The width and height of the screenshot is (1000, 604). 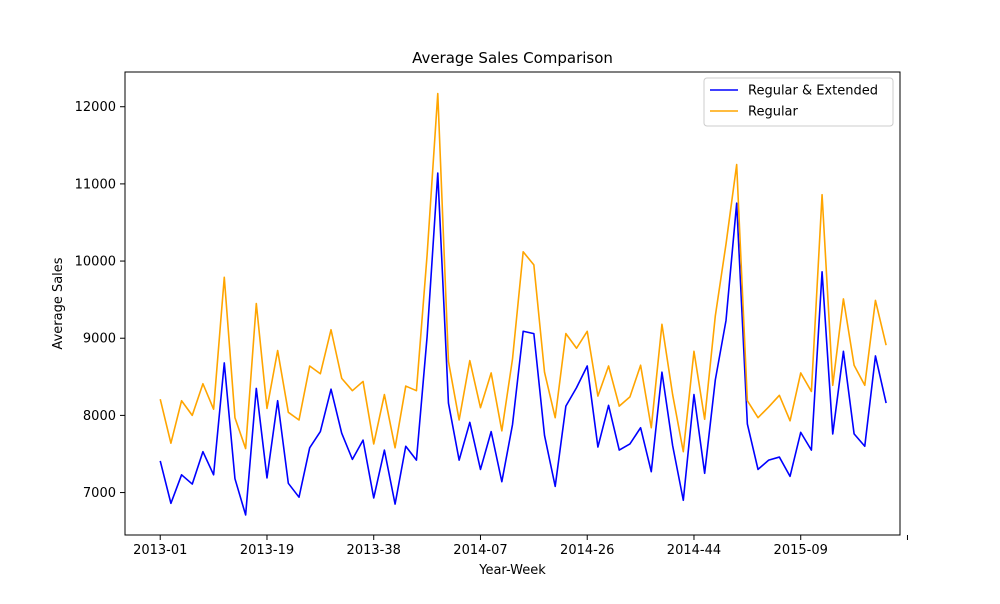 What do you see at coordinates (99, 493) in the screenshot?
I see `y-tick-label: 7000` at bounding box center [99, 493].